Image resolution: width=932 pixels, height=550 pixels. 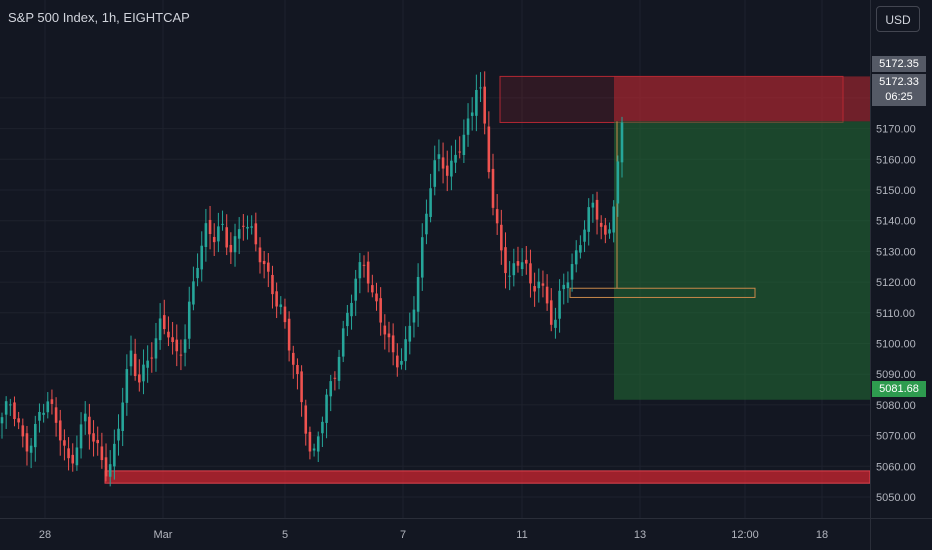 What do you see at coordinates (403, 535) in the screenshot?
I see `x-tick-label: 7` at bounding box center [403, 535].